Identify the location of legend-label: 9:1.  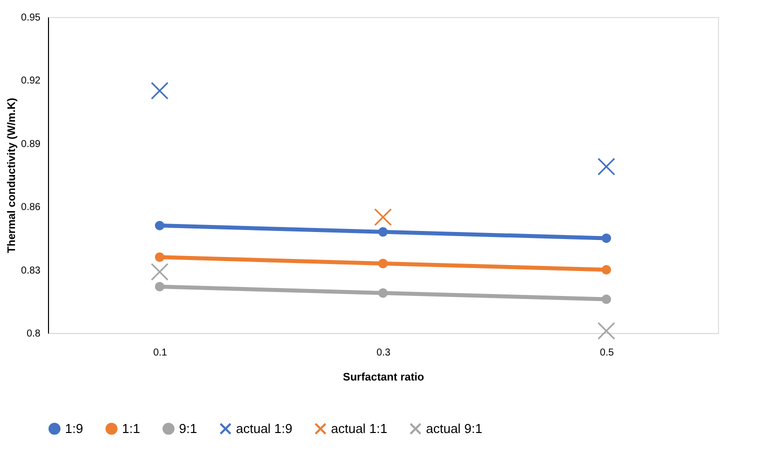
(188, 428).